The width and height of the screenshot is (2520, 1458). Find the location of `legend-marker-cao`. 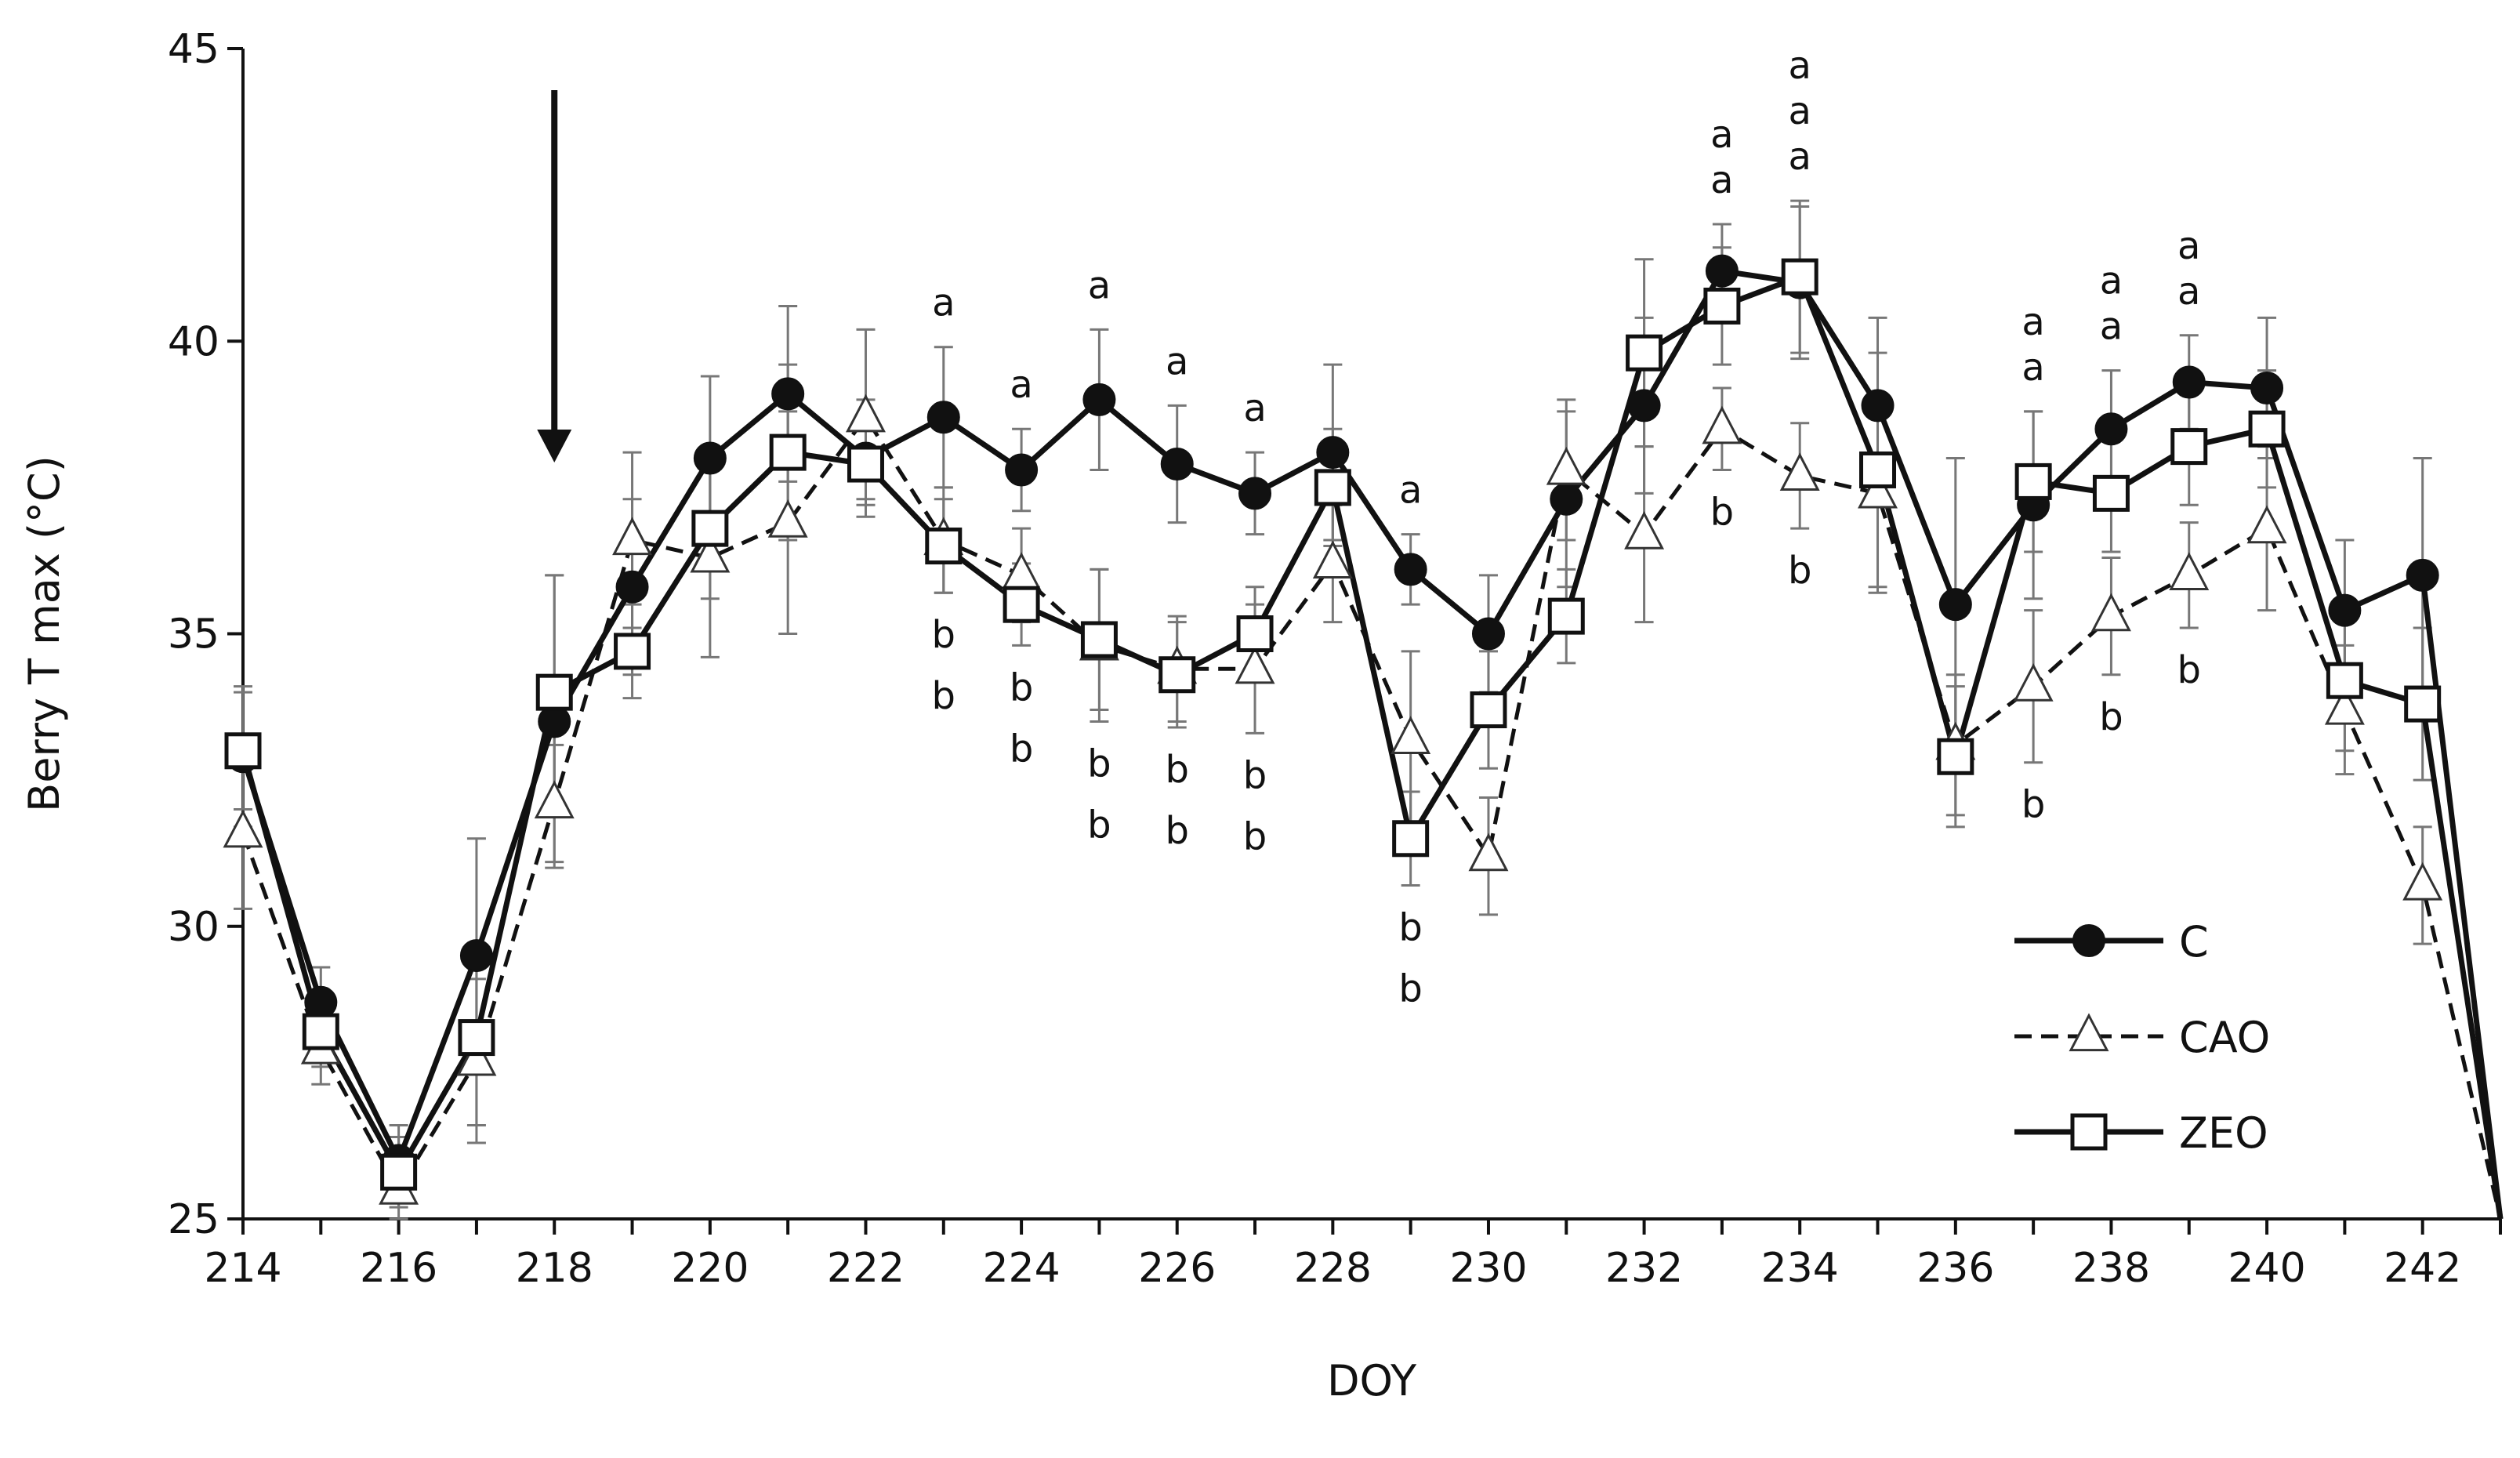

legend-marker-cao is located at coordinates (2089, 1032).